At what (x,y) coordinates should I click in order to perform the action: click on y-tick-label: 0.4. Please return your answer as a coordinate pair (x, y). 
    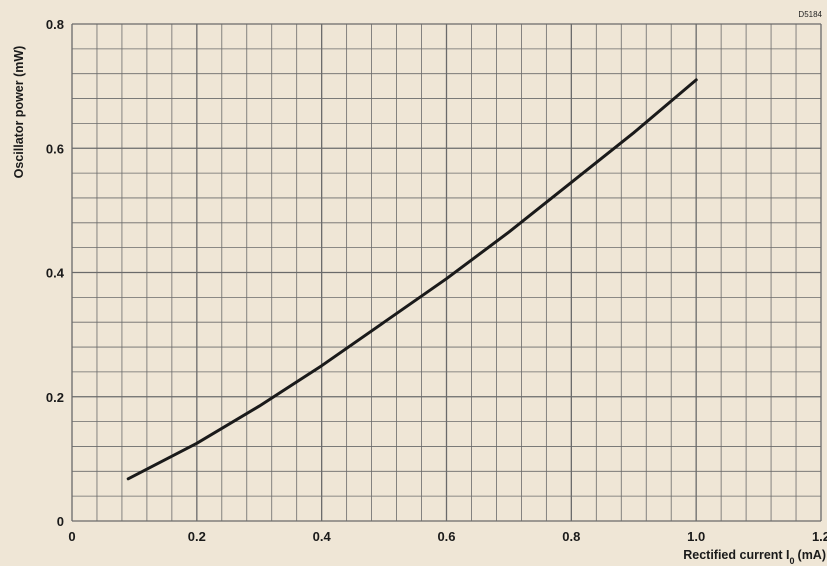
    Looking at the image, I should click on (55, 273).